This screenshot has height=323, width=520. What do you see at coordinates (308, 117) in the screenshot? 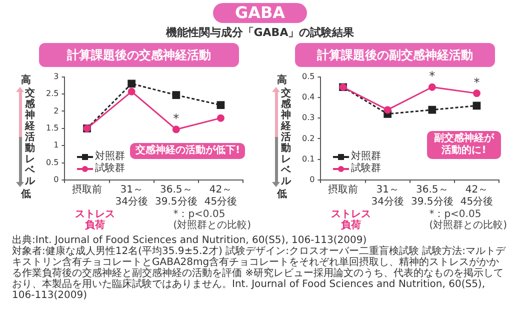
I see `y-tick-label: 0.3` at bounding box center [308, 117].